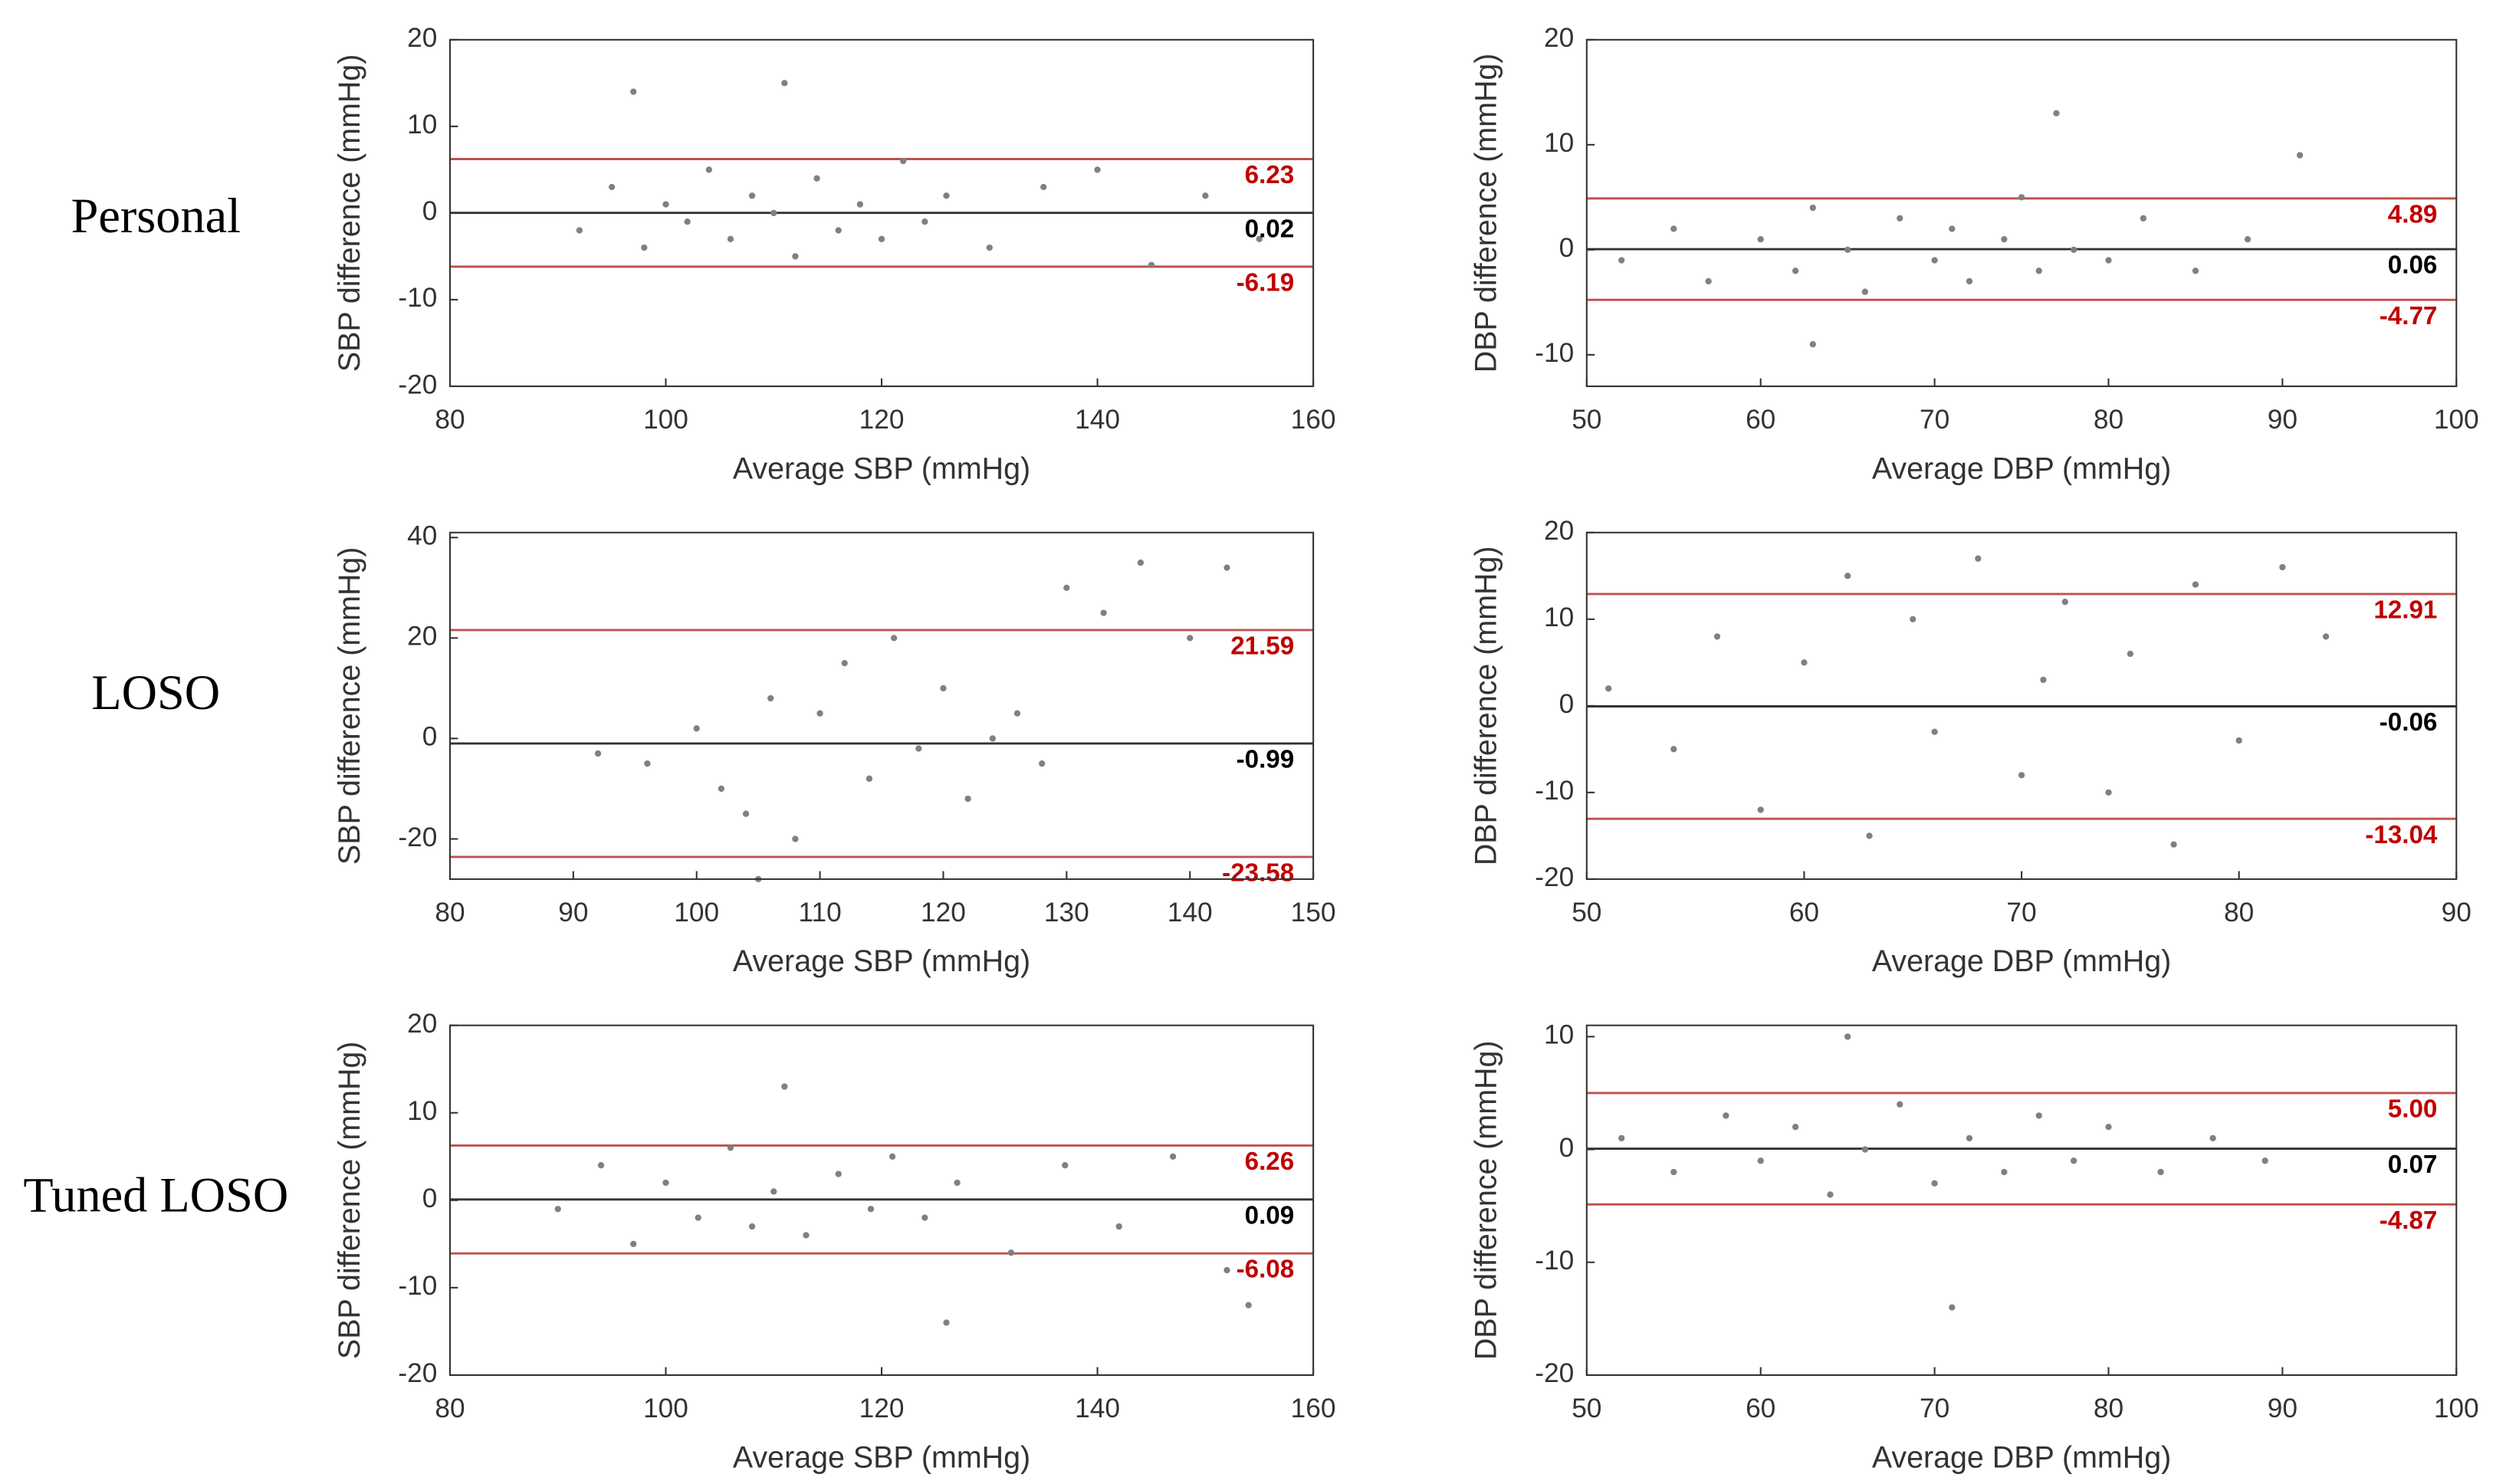  Describe the element at coordinates (1486, 1200) in the screenshot. I see `y-axis-label: DBP difference (mmHg)` at that location.